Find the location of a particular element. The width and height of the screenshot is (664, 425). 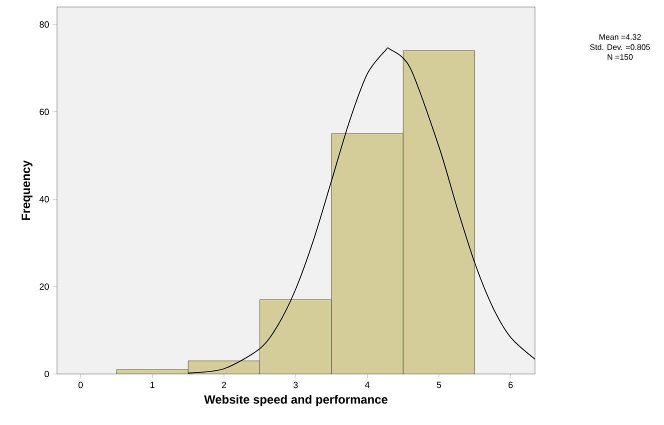

x-tick-label: 4 is located at coordinates (367, 385).